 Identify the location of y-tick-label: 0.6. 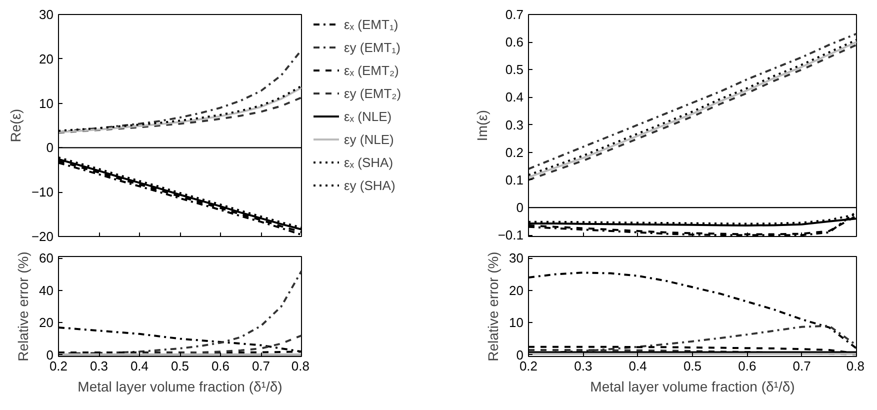
(514, 42).